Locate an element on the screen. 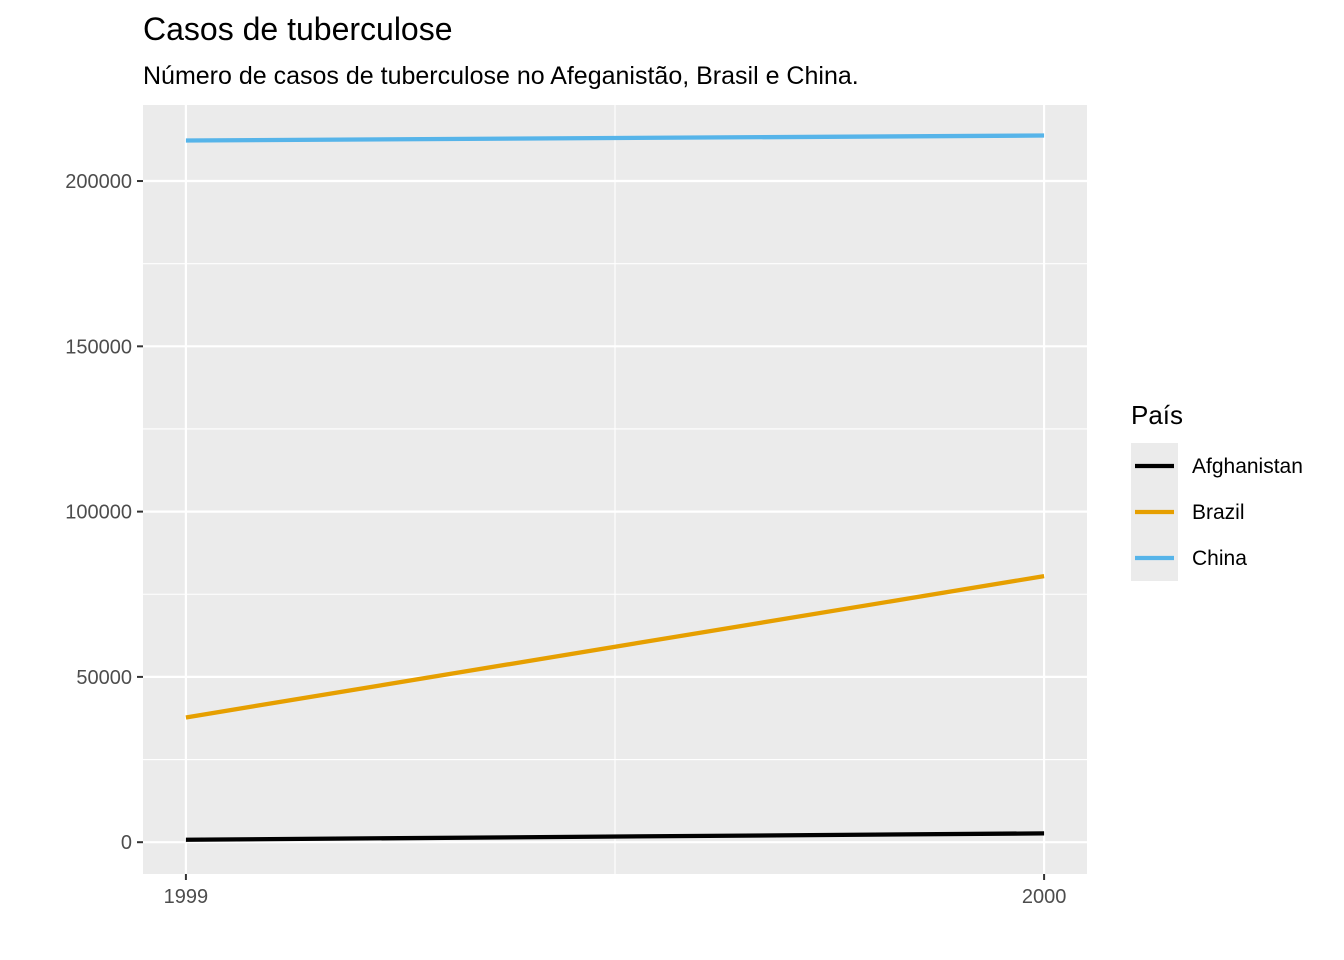  legend-label-brazil: Brazil is located at coordinates (1218, 512).